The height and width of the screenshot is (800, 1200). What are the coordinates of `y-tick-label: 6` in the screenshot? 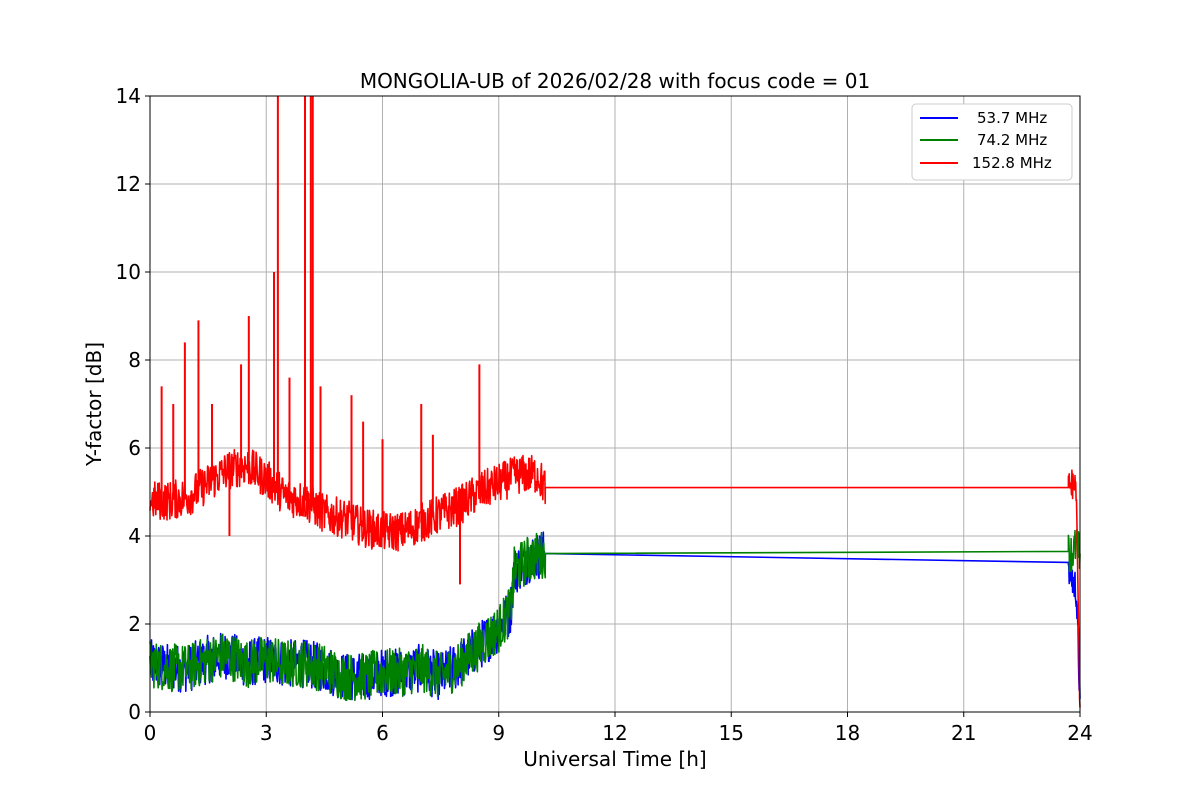 It's located at (134, 448).